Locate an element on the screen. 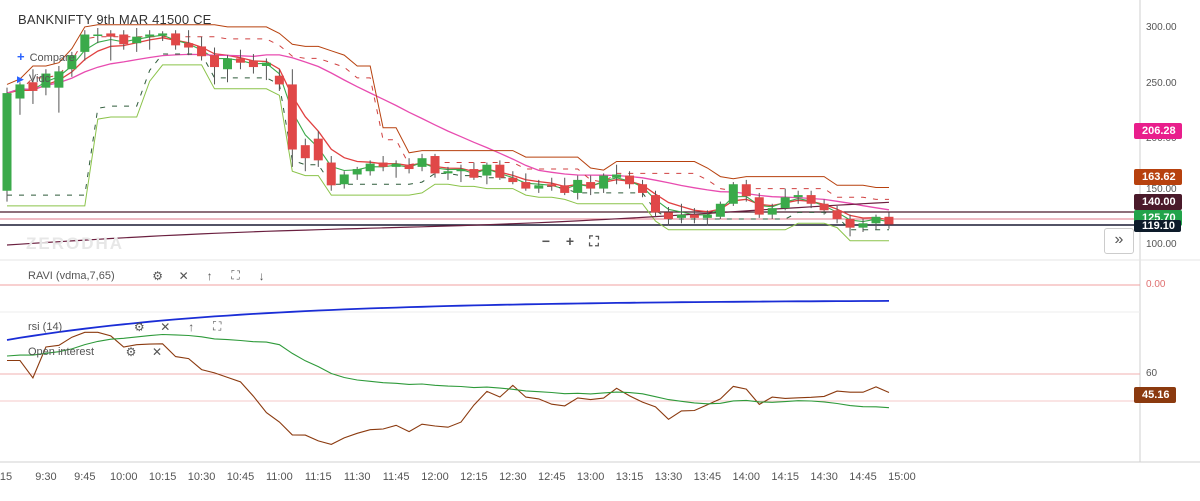 The height and width of the screenshot is (501, 1200). chart-title: BANKNIFTY 9th MAR 41500 CE is located at coordinates (115, 19).